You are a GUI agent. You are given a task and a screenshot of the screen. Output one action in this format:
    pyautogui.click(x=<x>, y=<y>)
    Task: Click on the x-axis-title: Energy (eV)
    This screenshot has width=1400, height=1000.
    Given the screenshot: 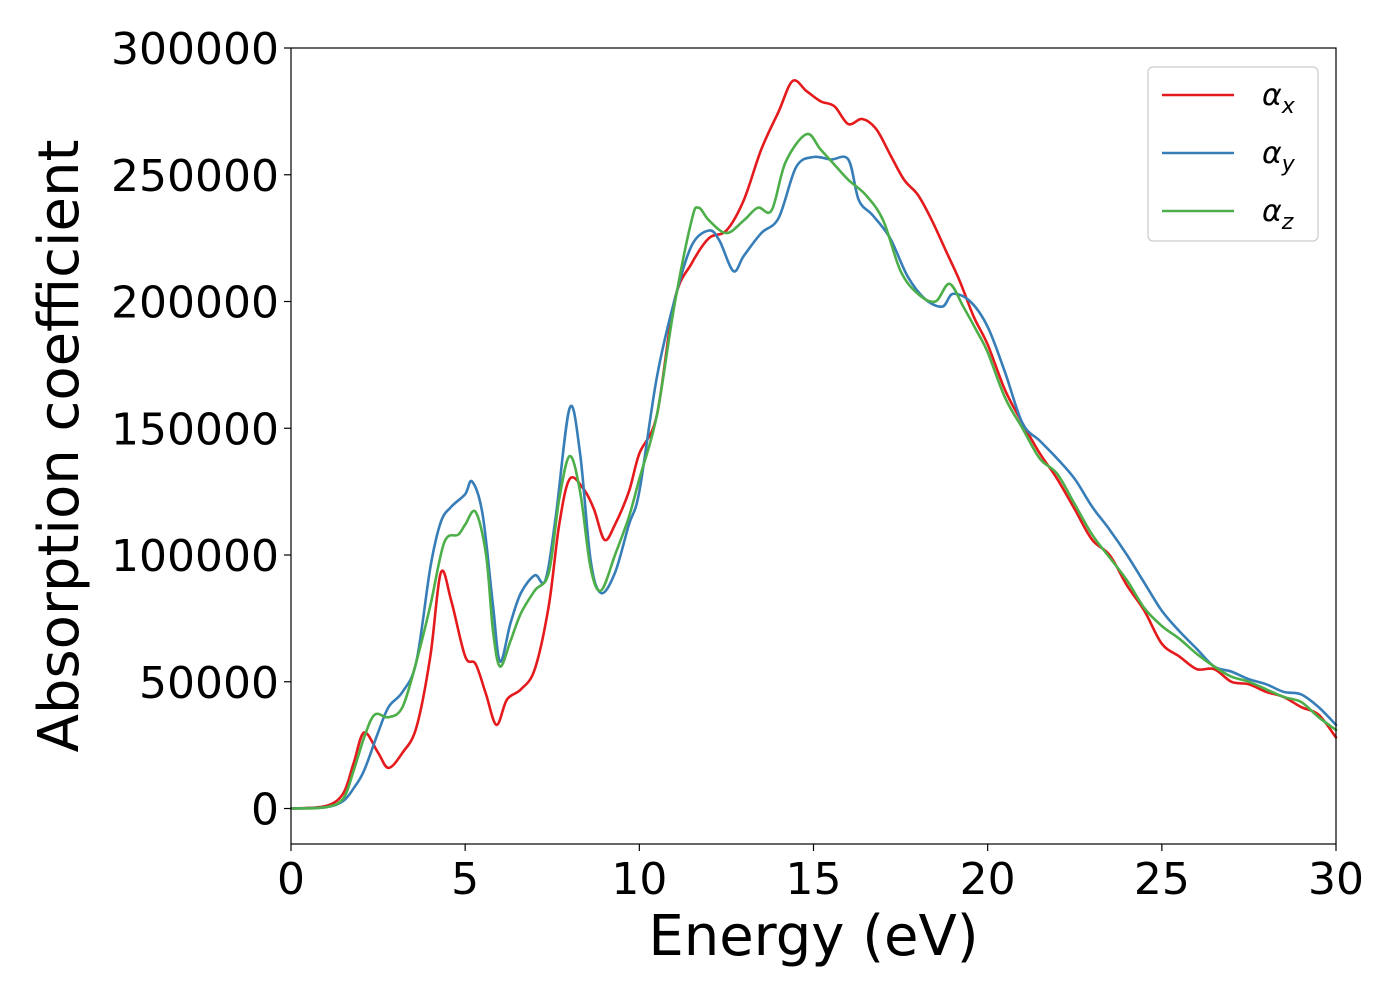 What is the action you would take?
    pyautogui.click(x=813, y=936)
    